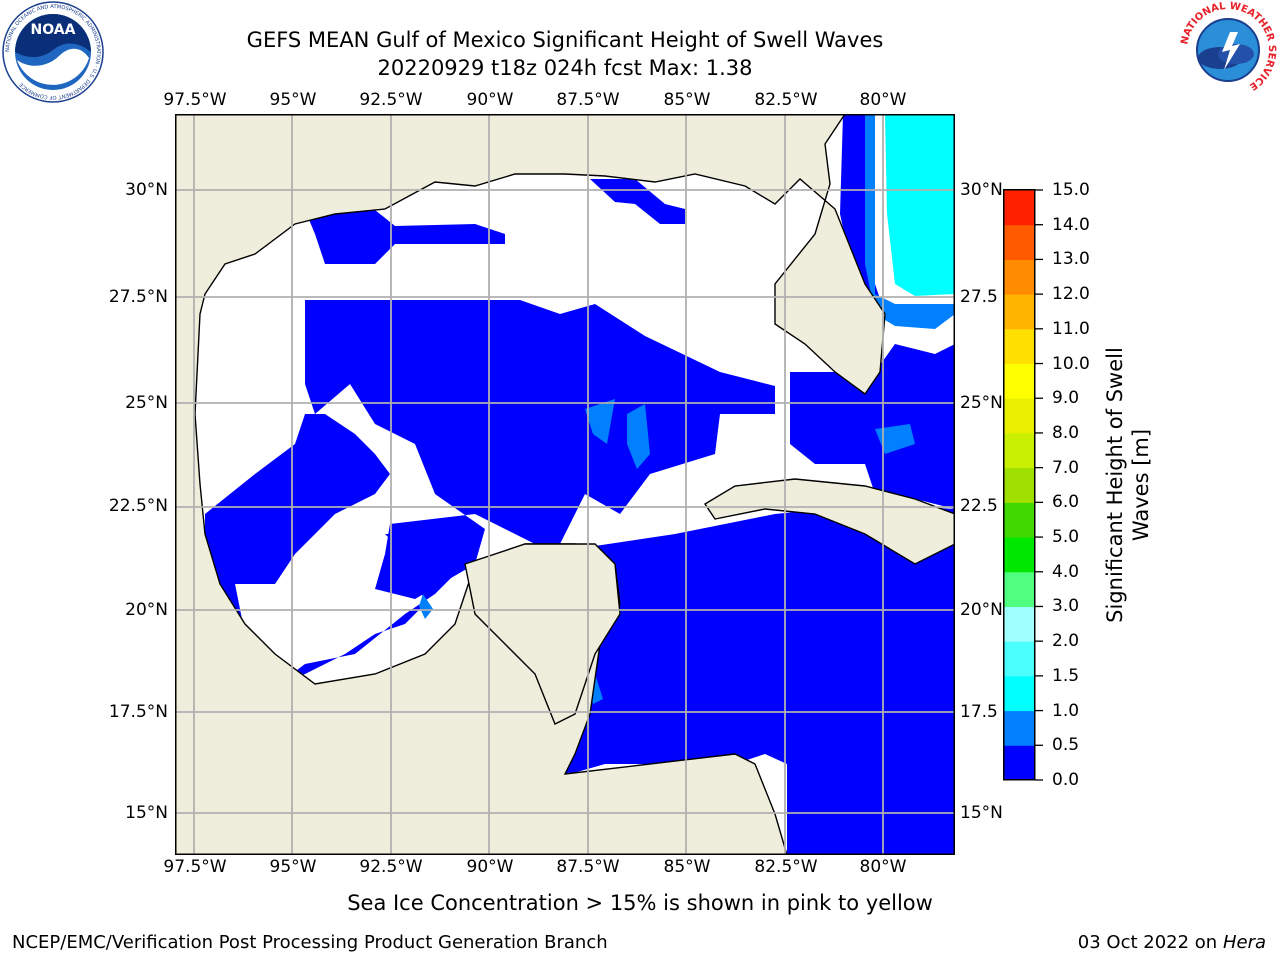 Image resolution: width=1280 pixels, height=960 pixels. What do you see at coordinates (1066, 398) in the screenshot?
I see `colorbar-tick-label: 9.0` at bounding box center [1066, 398].